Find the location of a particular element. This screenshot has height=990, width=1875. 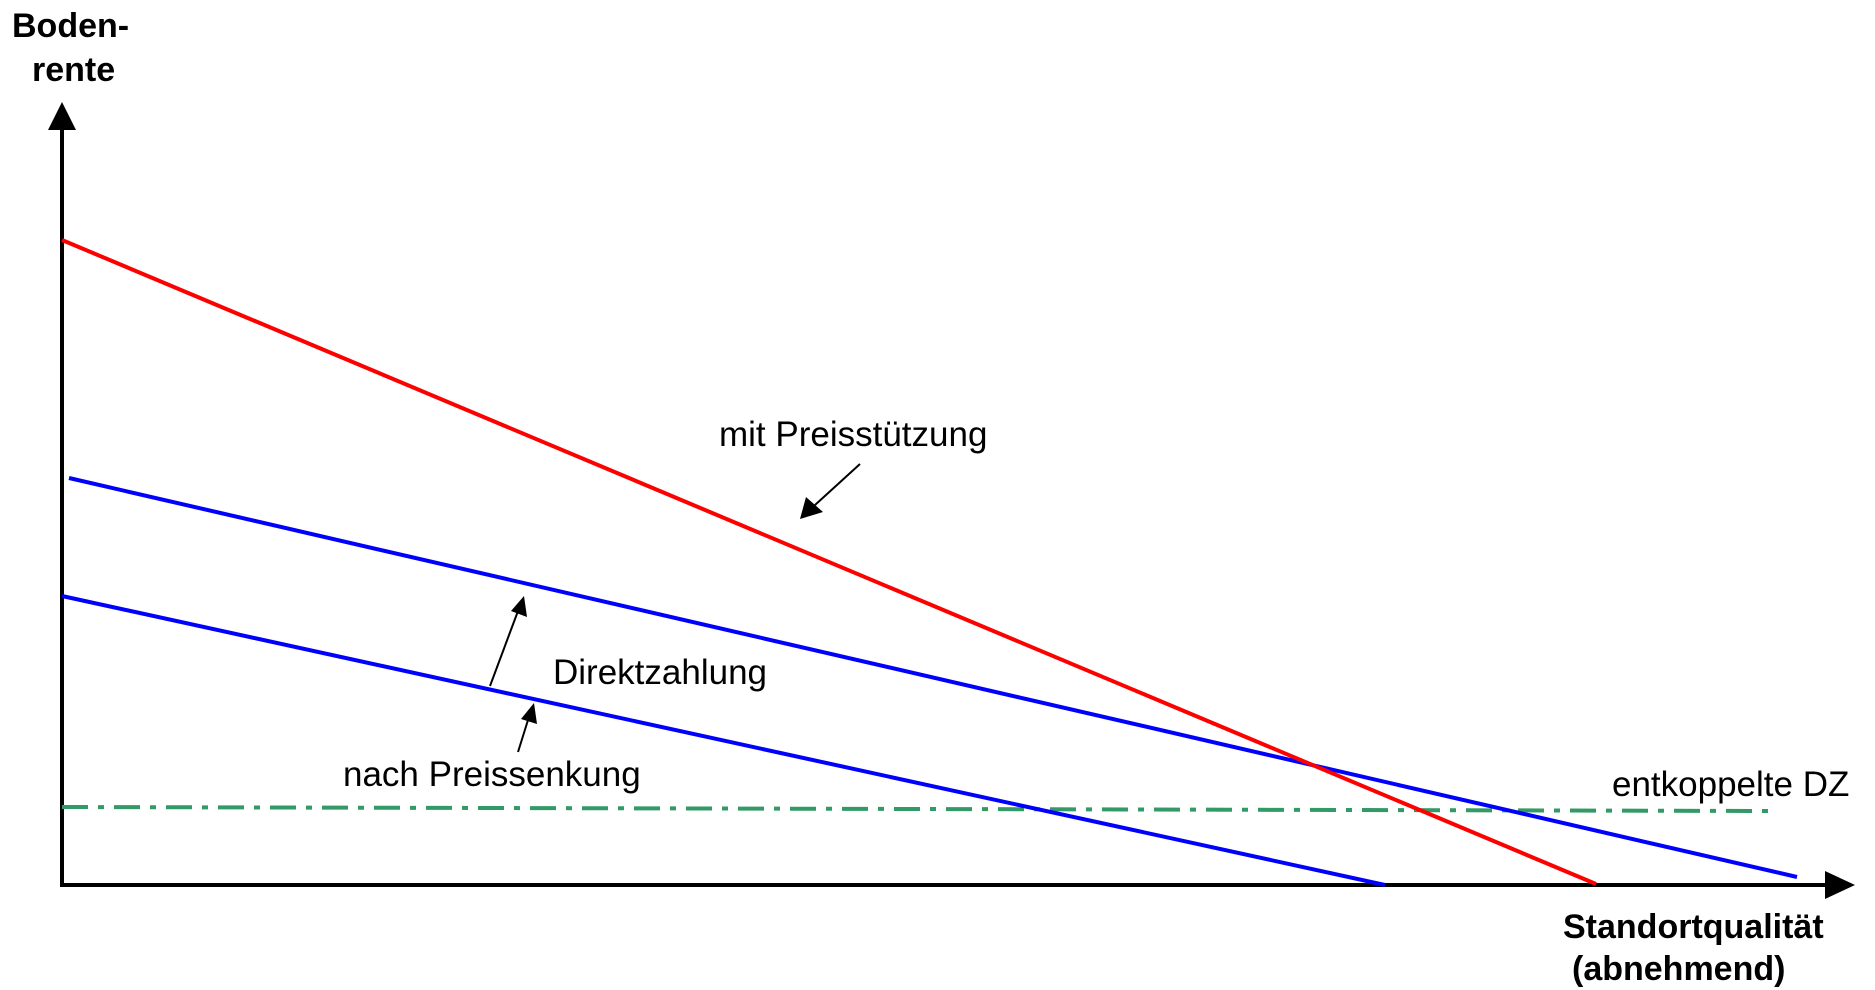

direct-payment-pointer is located at coordinates (504, 648).